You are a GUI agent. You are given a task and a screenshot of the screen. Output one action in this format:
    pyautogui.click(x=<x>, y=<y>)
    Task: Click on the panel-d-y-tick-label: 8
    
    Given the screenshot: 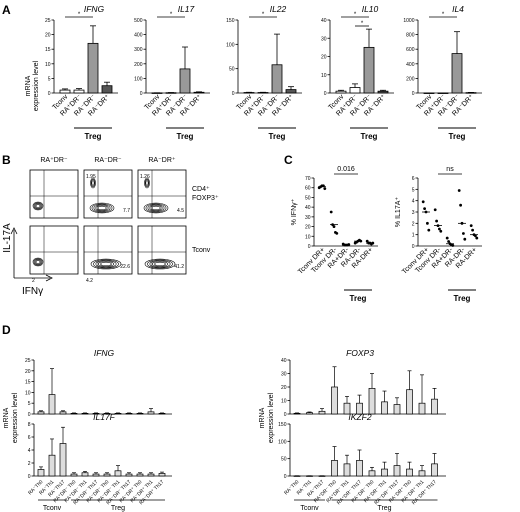 What is the action you would take?
    pyautogui.click(x=29, y=425)
    